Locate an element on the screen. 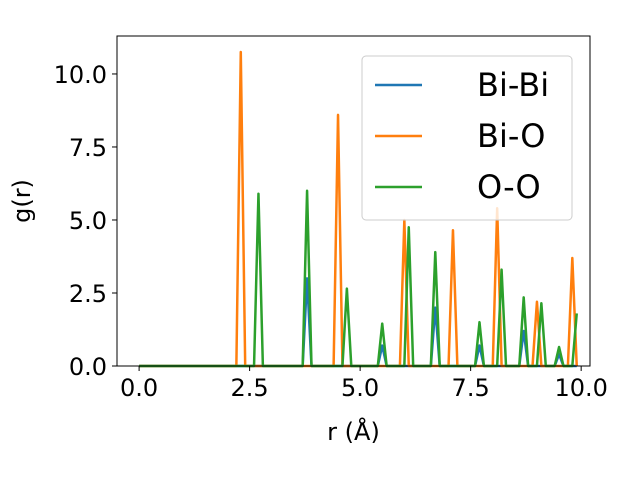 The width and height of the screenshot is (640, 480). legend: Bi-Bi Bi-O O-O is located at coordinates (467, 138).